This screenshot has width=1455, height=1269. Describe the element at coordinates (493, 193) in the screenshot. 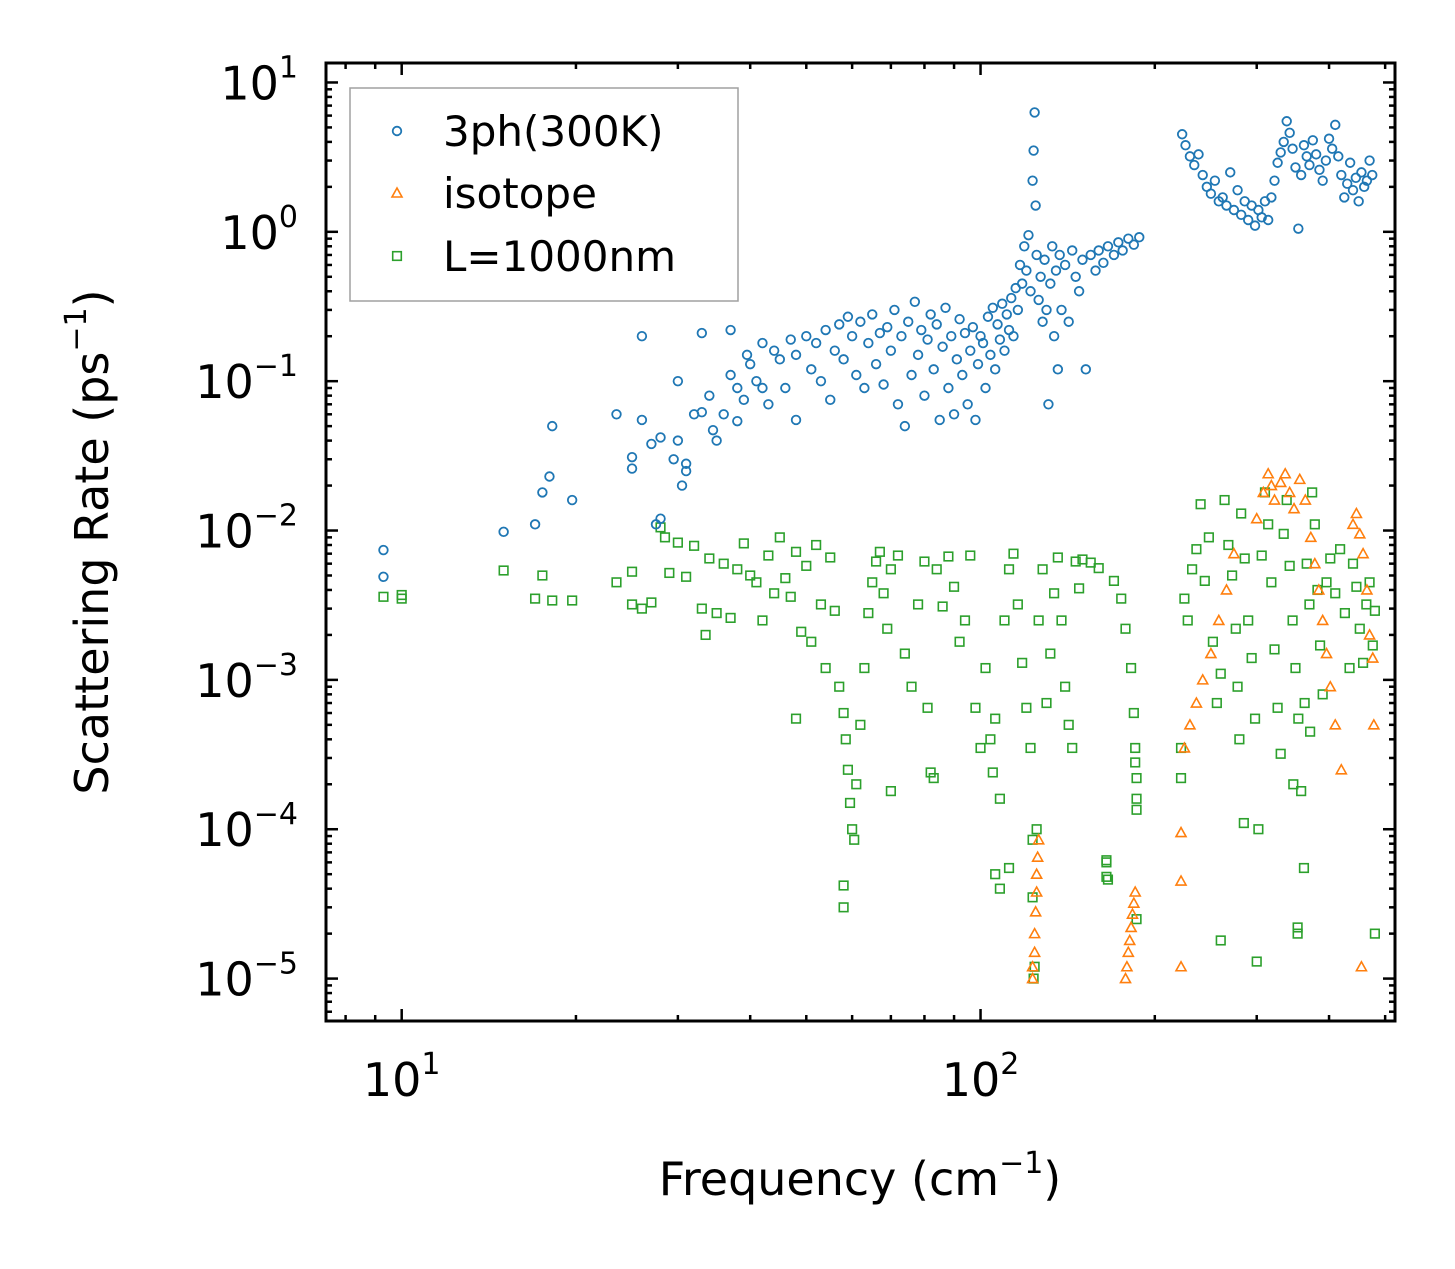

I see `legend-entry-2: isotope` at that location.